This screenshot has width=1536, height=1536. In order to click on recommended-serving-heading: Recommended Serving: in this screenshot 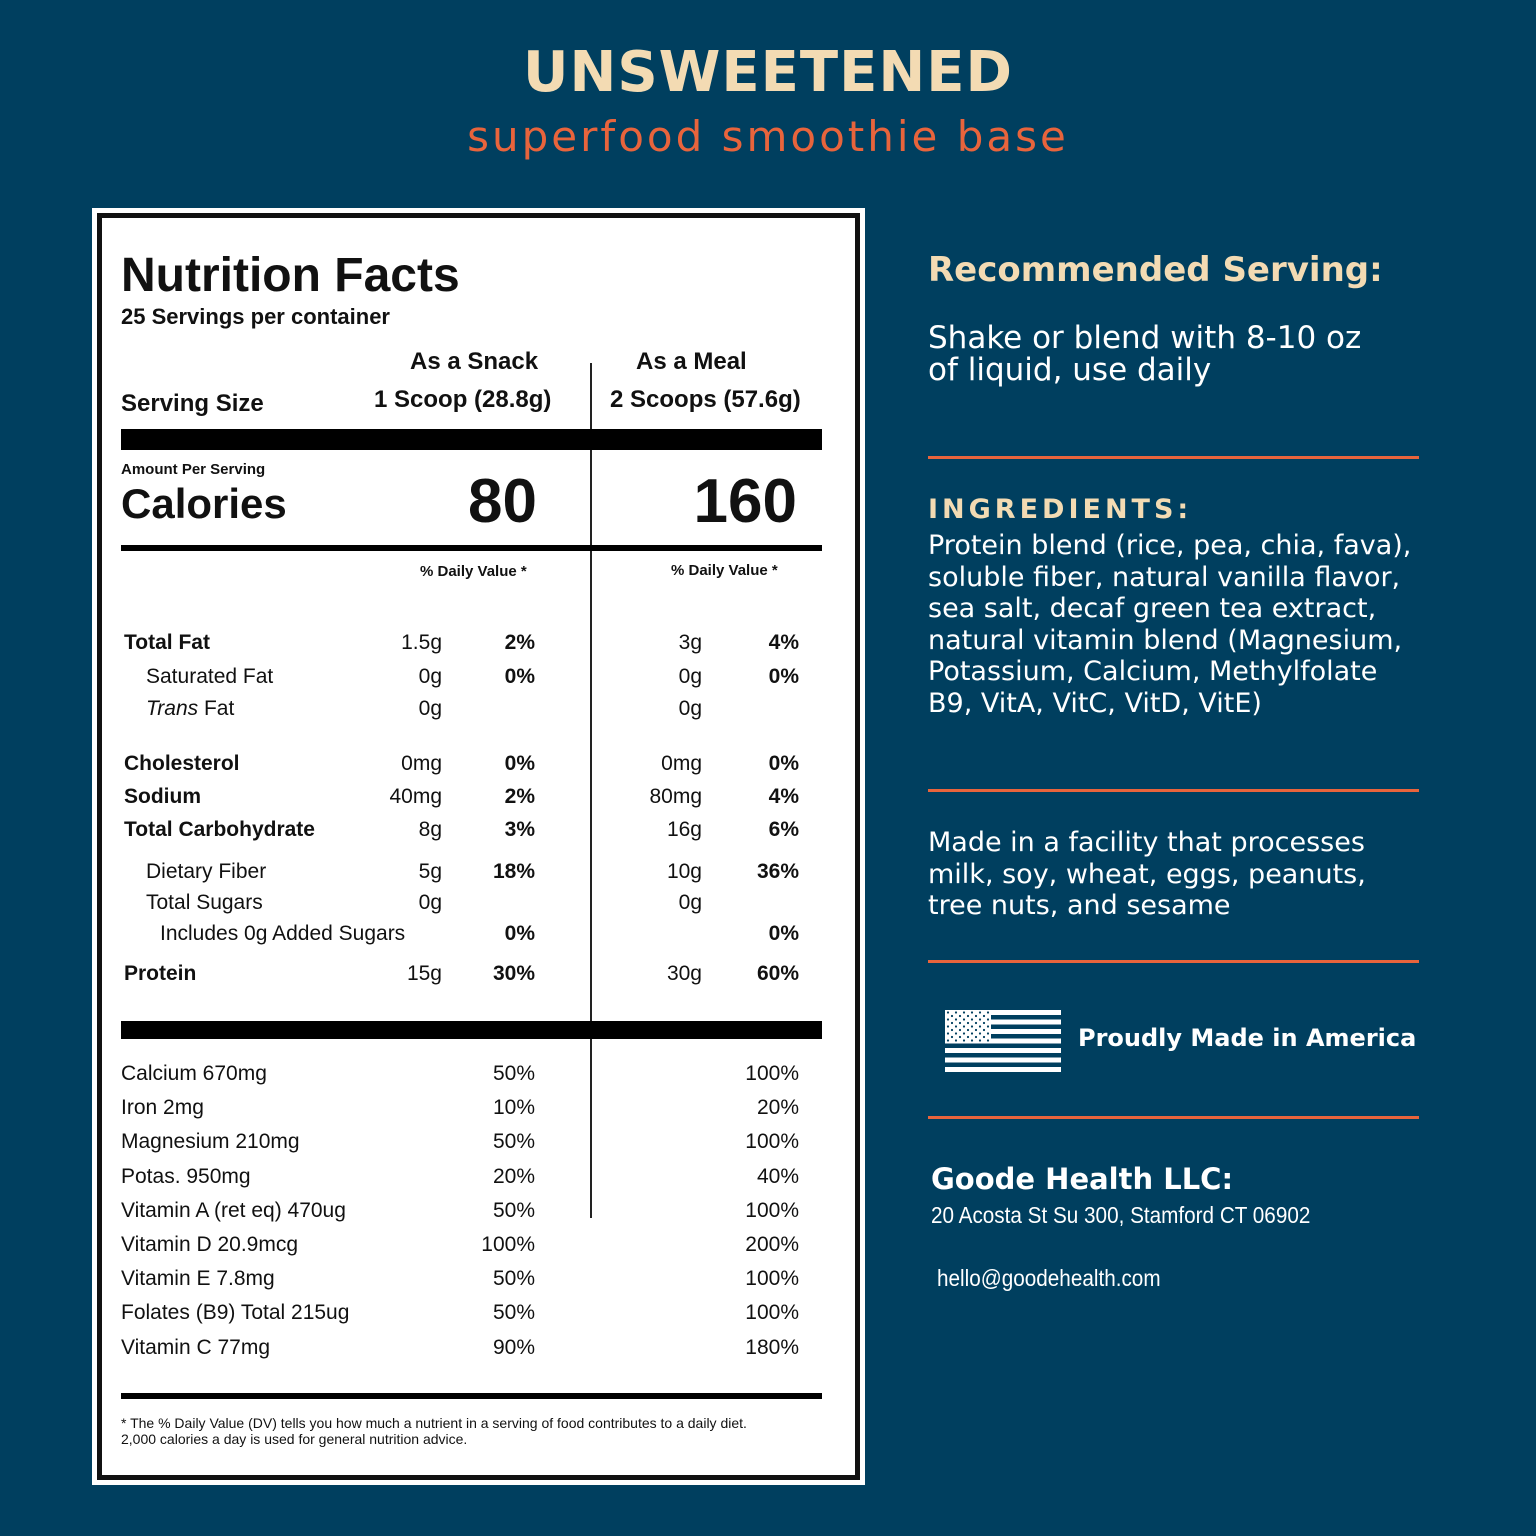, I will do `click(1155, 270)`.